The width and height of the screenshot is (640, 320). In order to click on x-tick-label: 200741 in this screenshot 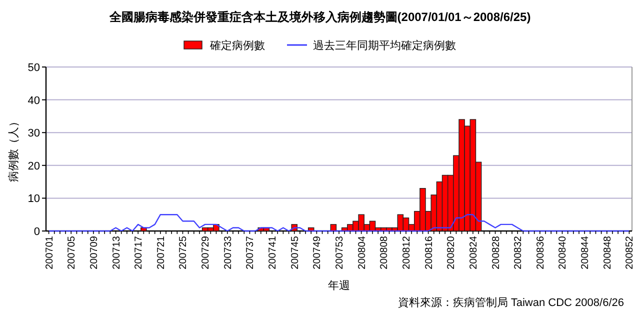, I will do `click(273, 253)`.